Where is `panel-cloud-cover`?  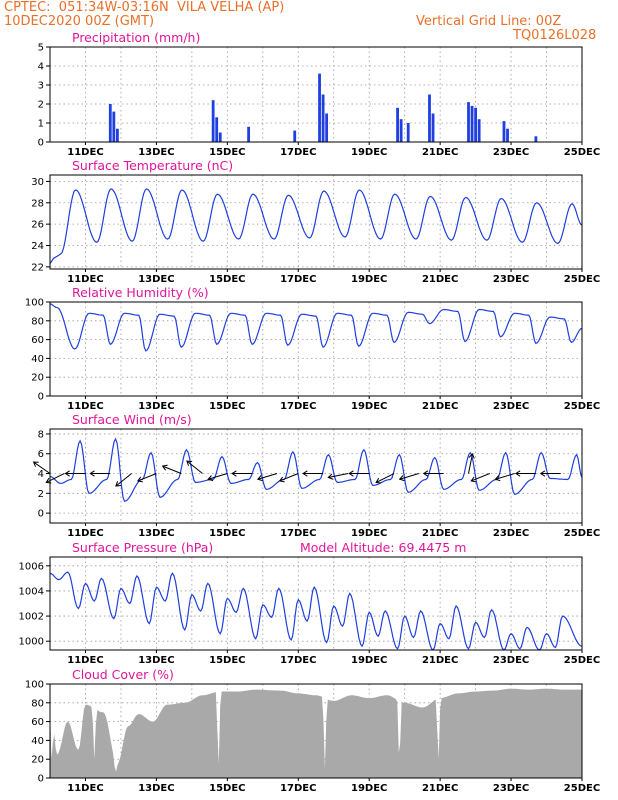
panel-cloud-cover is located at coordinates (314, 732).